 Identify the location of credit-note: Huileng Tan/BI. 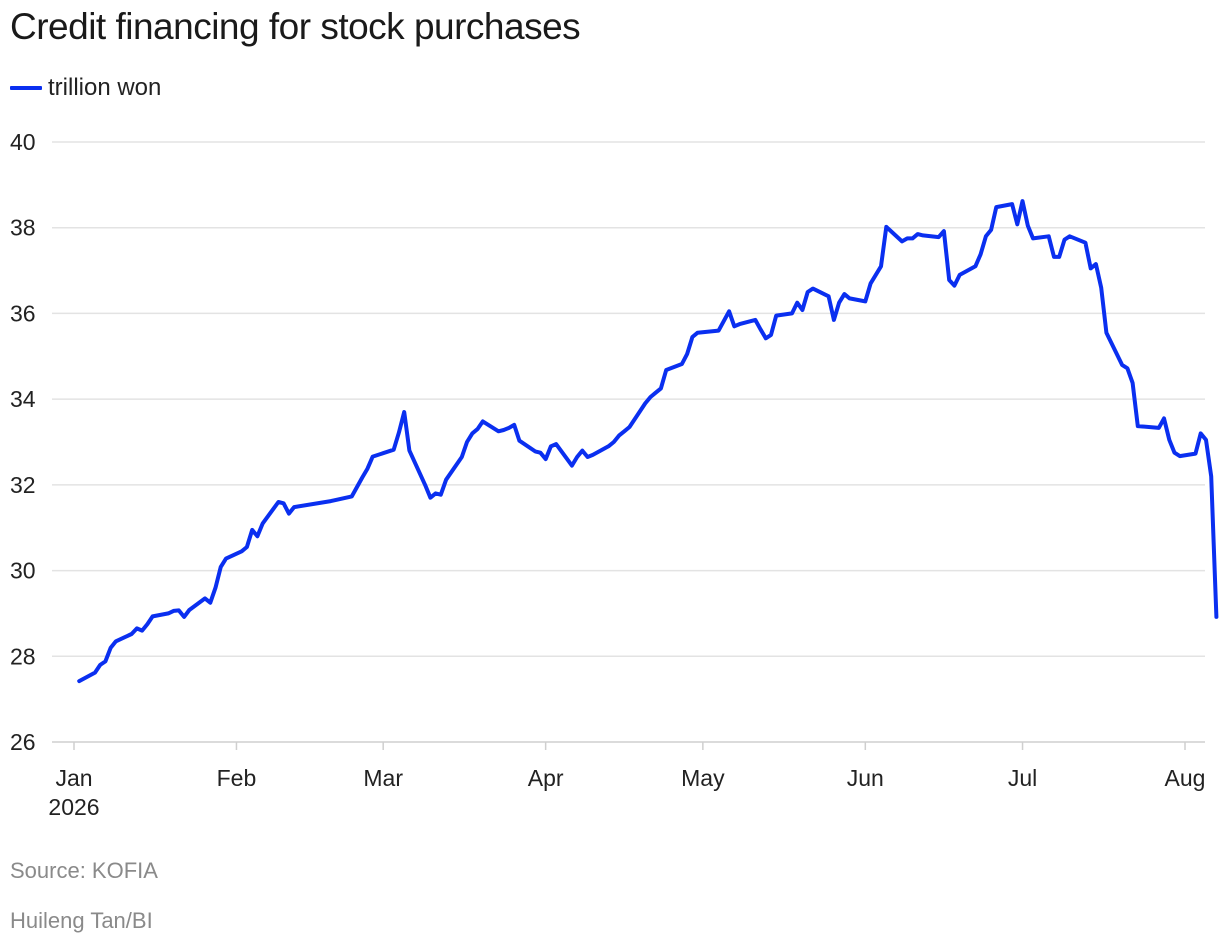
(81, 920).